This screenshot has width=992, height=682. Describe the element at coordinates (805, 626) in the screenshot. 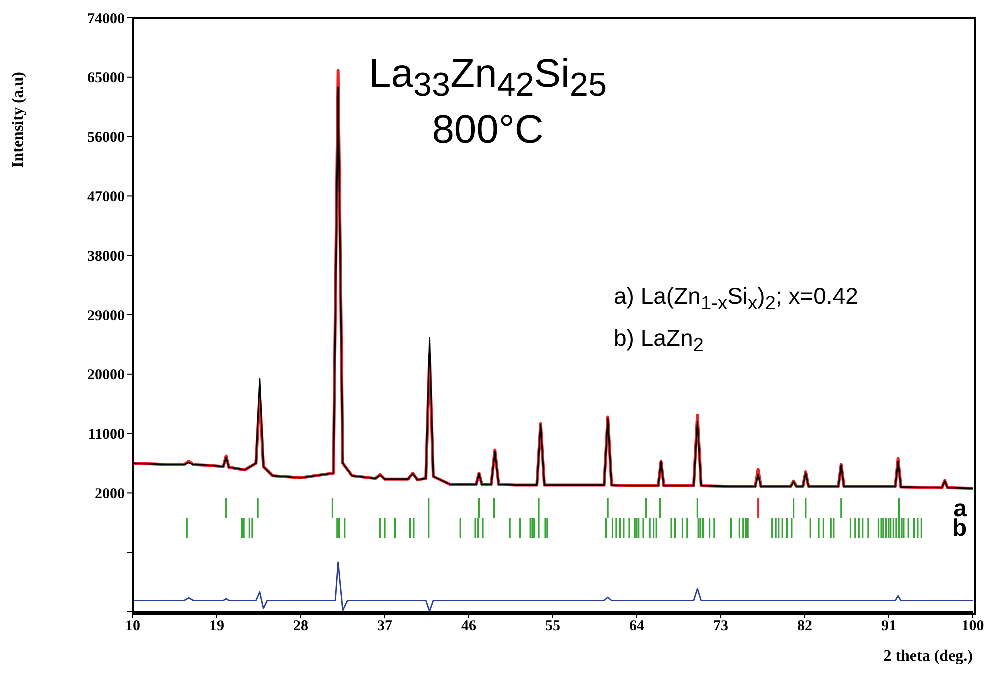

I see `x-tick-label: 82` at that location.